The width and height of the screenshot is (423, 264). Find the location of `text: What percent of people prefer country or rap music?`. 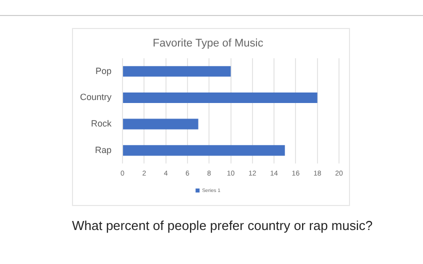

text: What percent of people prefer country or rap music? is located at coordinates (222, 225).